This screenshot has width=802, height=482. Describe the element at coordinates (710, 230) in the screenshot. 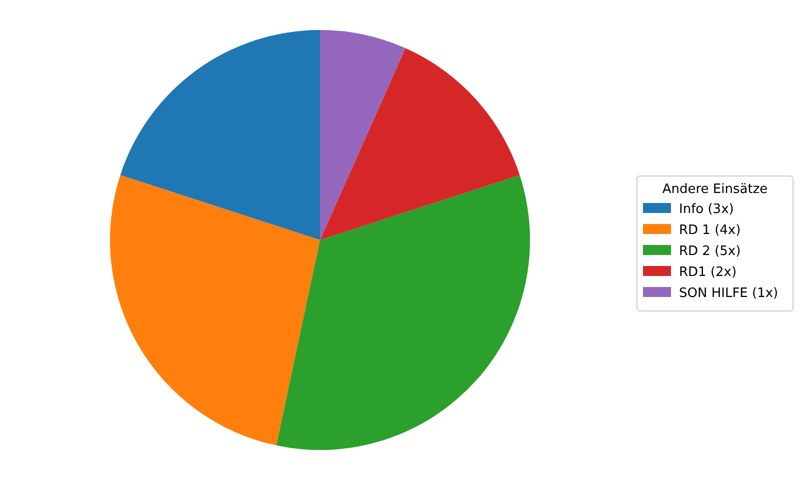

I see `legend-label: RD 1 (4x)` at that location.